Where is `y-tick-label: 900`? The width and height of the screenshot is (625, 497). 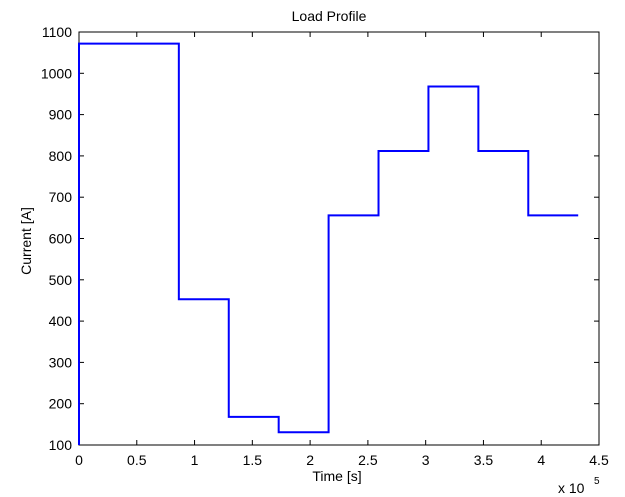
y-tick-label: 900 is located at coordinates (61, 115).